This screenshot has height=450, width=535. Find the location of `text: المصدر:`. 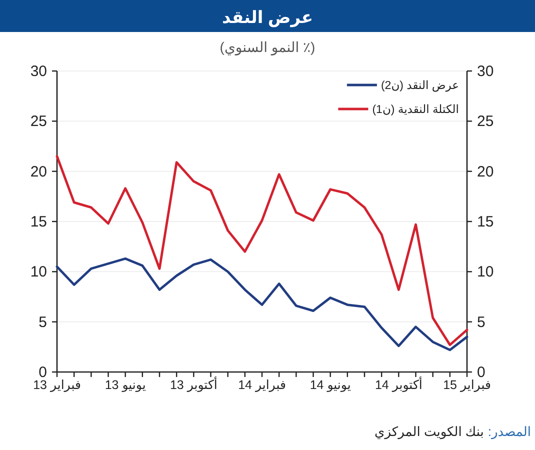

text: المصدر: is located at coordinates (509, 432).